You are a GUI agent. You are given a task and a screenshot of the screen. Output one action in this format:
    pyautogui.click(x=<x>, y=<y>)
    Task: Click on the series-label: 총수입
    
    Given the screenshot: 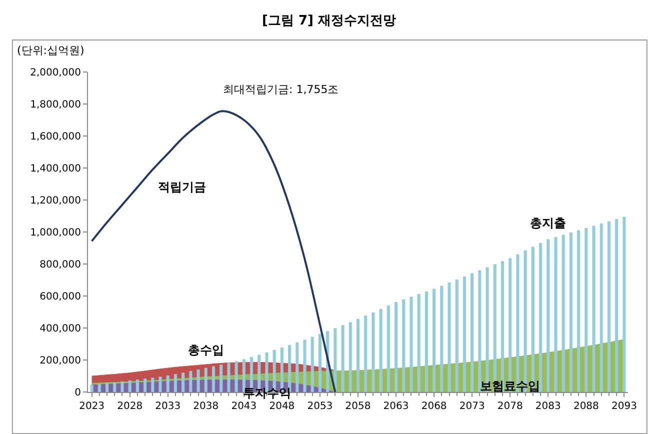 What is the action you would take?
    pyautogui.click(x=206, y=350)
    